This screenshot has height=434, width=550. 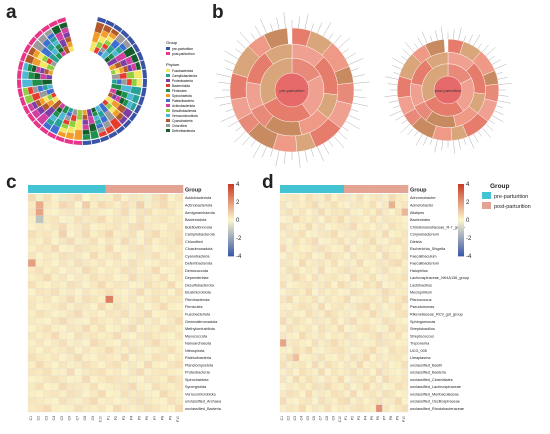 What do you see at coordinates (197, 271) in the screenshot?
I see `heatmap-row-label: Deinococcota` at bounding box center [197, 271].